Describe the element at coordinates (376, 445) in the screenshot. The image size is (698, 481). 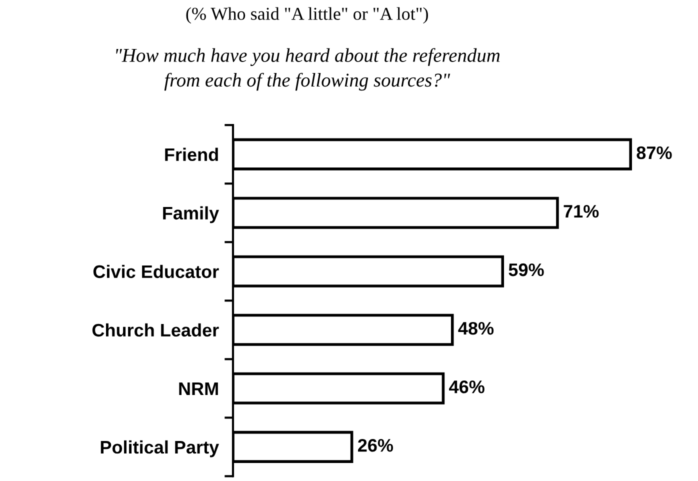
I see `data-label: 26%` at that location.